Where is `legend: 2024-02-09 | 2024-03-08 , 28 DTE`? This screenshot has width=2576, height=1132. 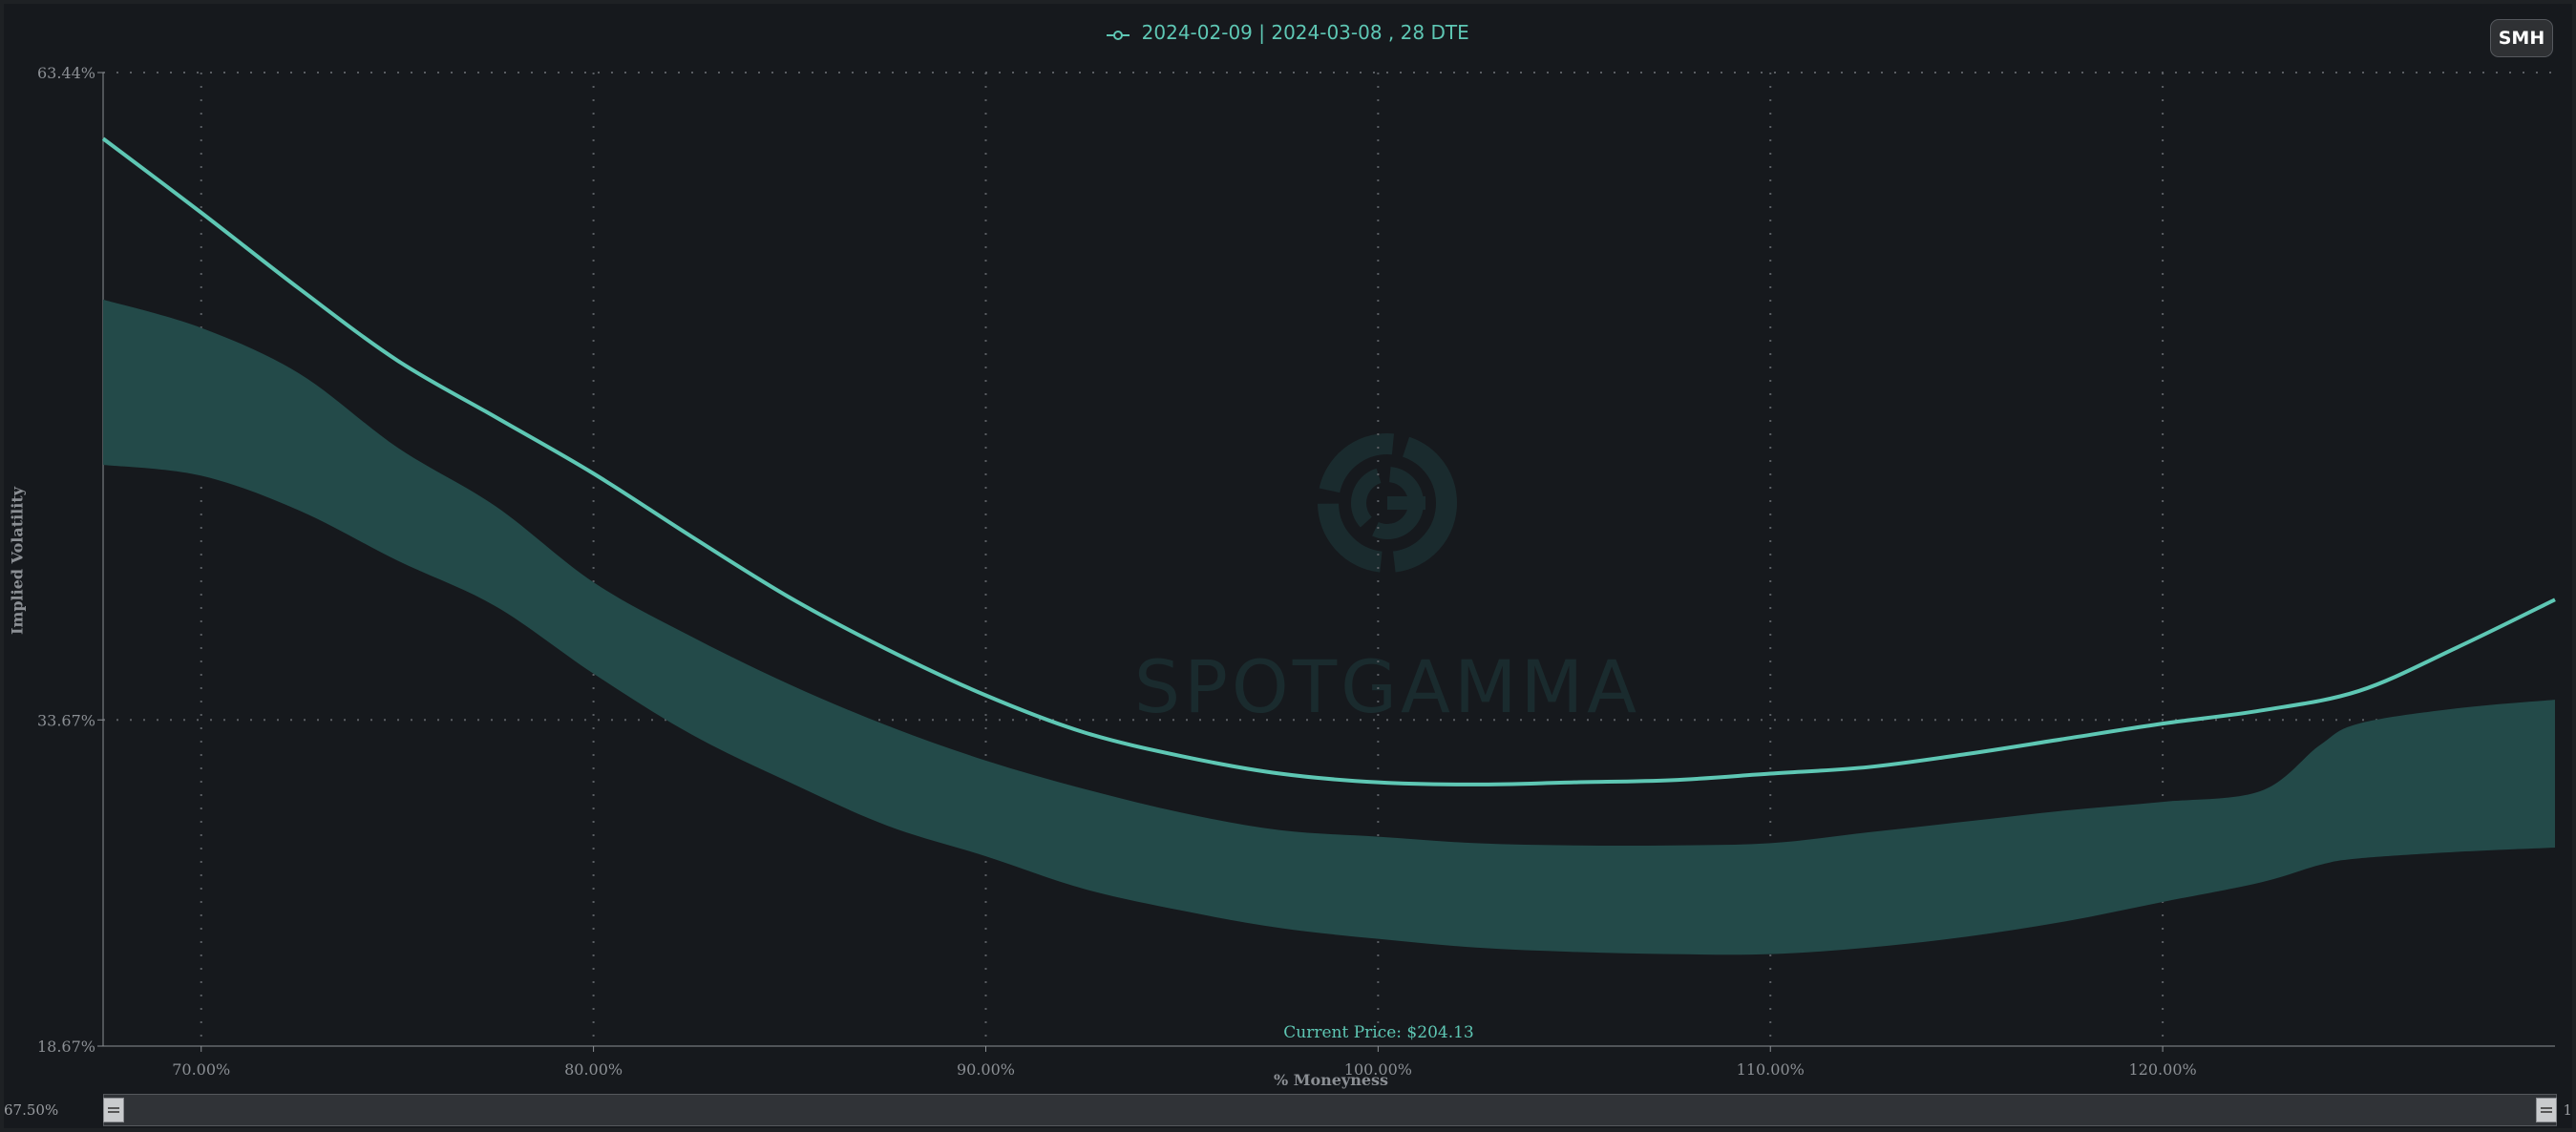 legend: 2024-02-09 | 2024-03-08 , 28 DTE is located at coordinates (1288, 33).